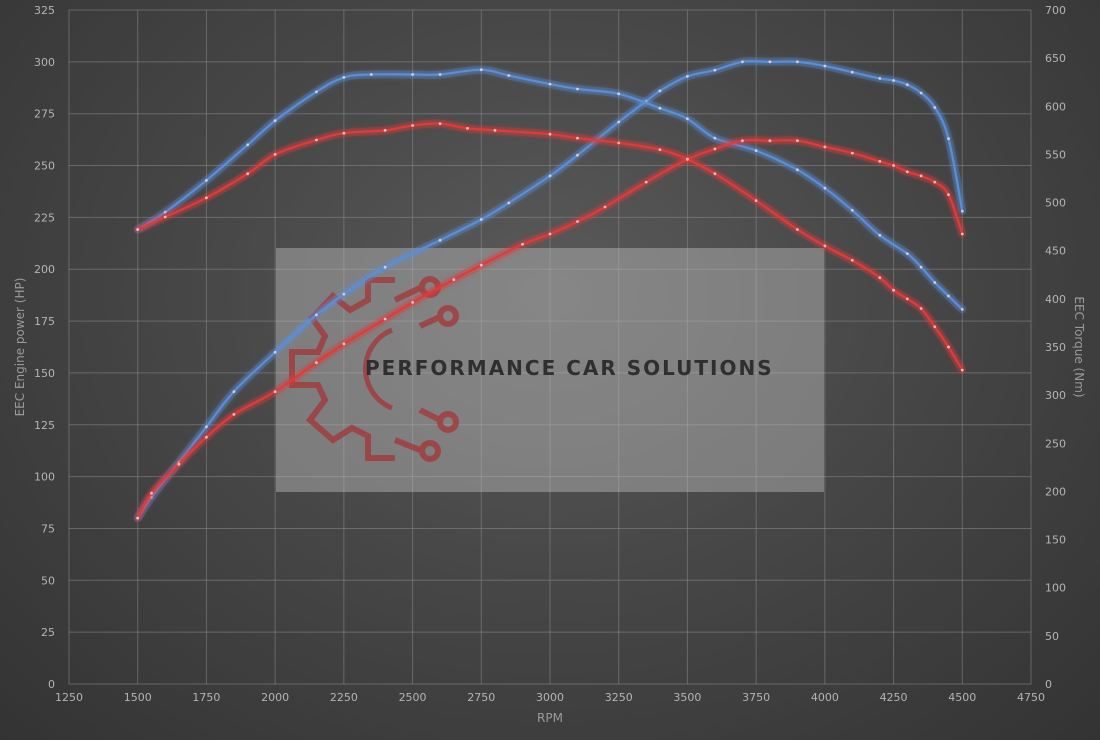 The width and height of the screenshot is (1100, 740). I want to click on y-left-tick-label: 0, so click(51, 684).